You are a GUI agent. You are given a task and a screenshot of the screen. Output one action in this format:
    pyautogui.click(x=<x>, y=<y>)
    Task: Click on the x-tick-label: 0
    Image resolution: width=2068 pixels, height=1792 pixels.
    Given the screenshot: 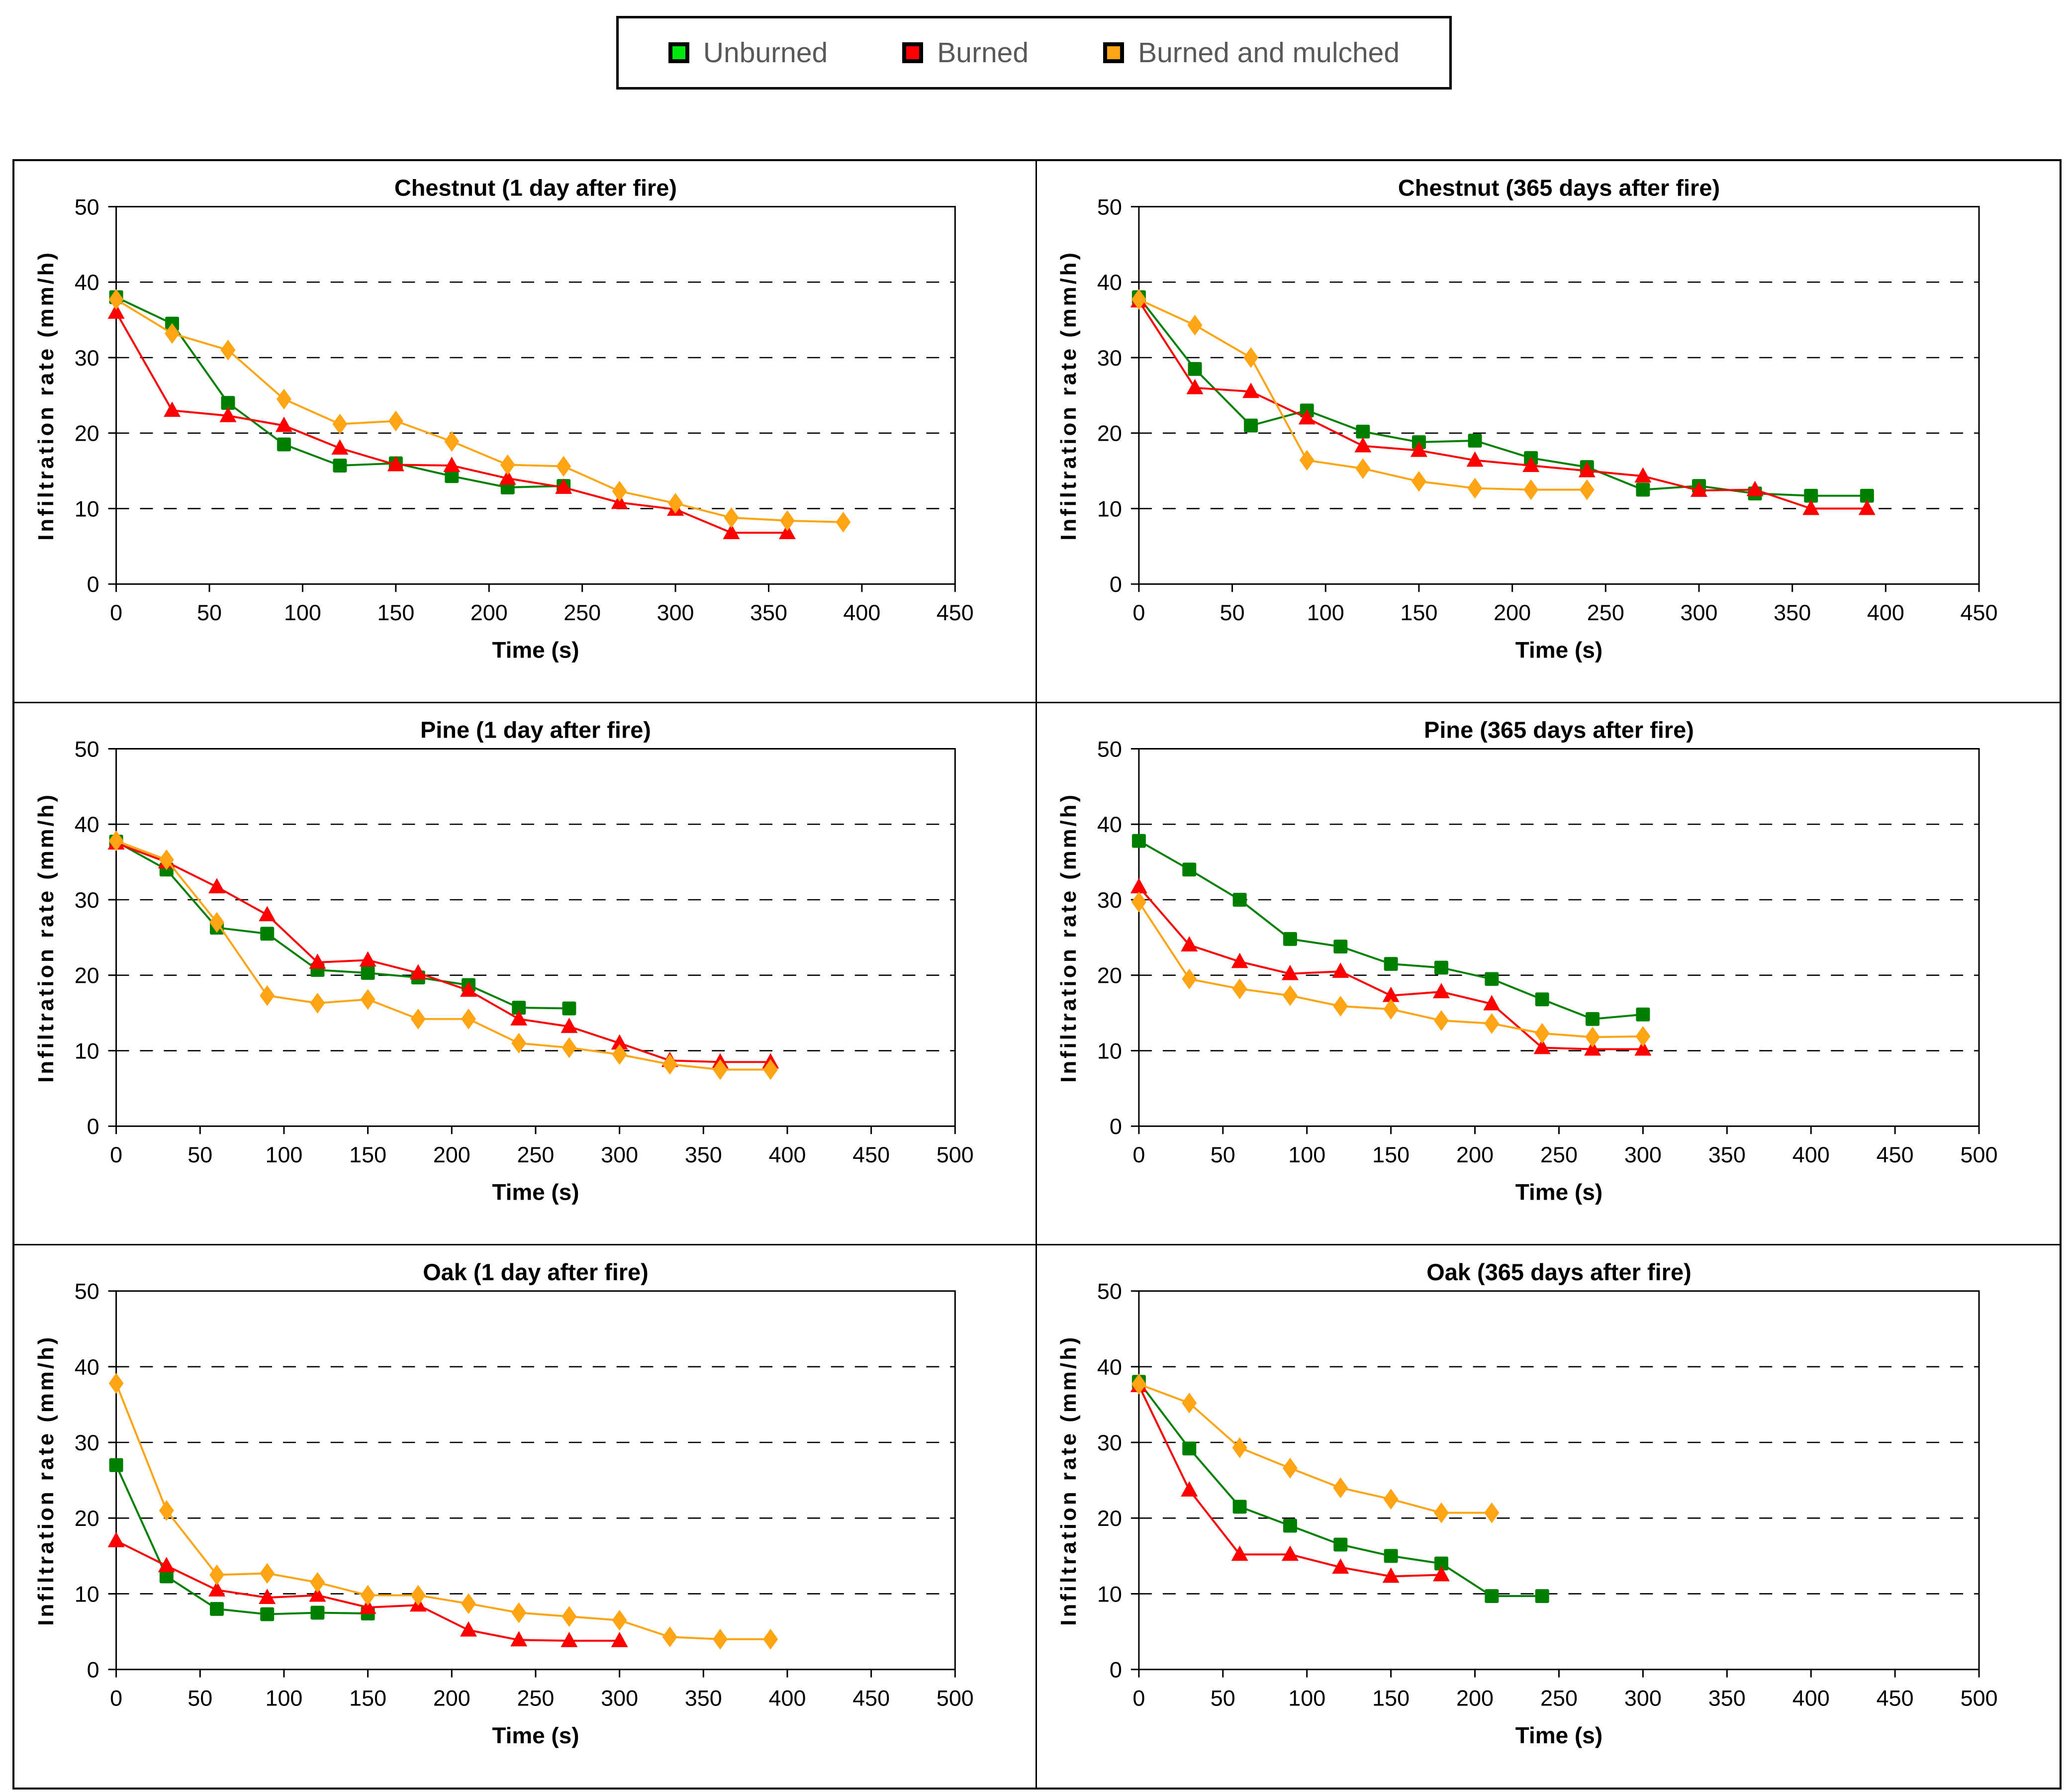 What is the action you would take?
    pyautogui.click(x=116, y=1697)
    